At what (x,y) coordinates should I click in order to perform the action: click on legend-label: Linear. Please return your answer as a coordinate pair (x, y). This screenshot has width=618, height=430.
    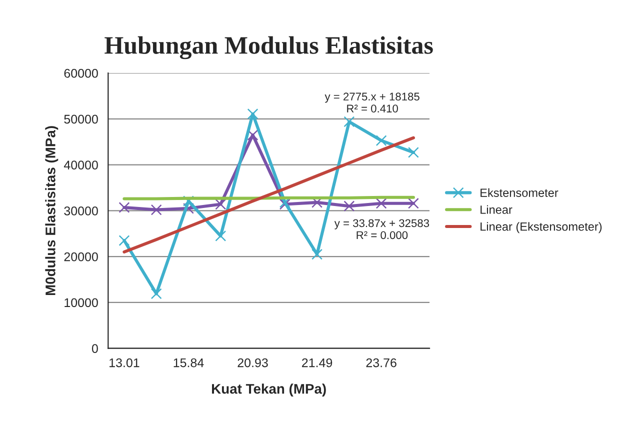
    Looking at the image, I should click on (496, 209).